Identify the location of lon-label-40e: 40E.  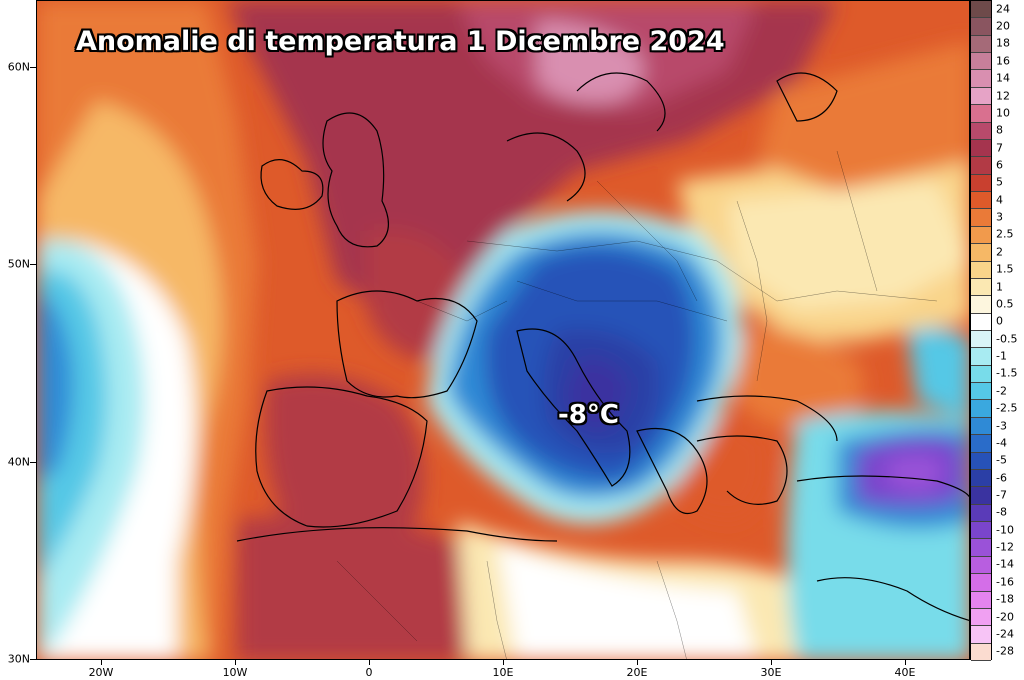
(905, 672).